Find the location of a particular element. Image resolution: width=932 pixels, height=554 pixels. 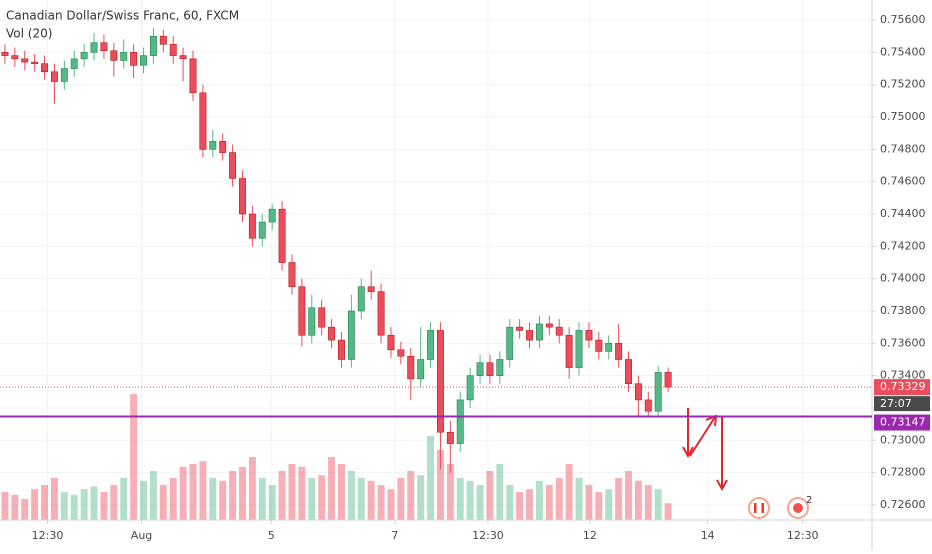

chart-title: Canadian Dollar/Swiss Franc, 60, FXCM is located at coordinates (122, 16).